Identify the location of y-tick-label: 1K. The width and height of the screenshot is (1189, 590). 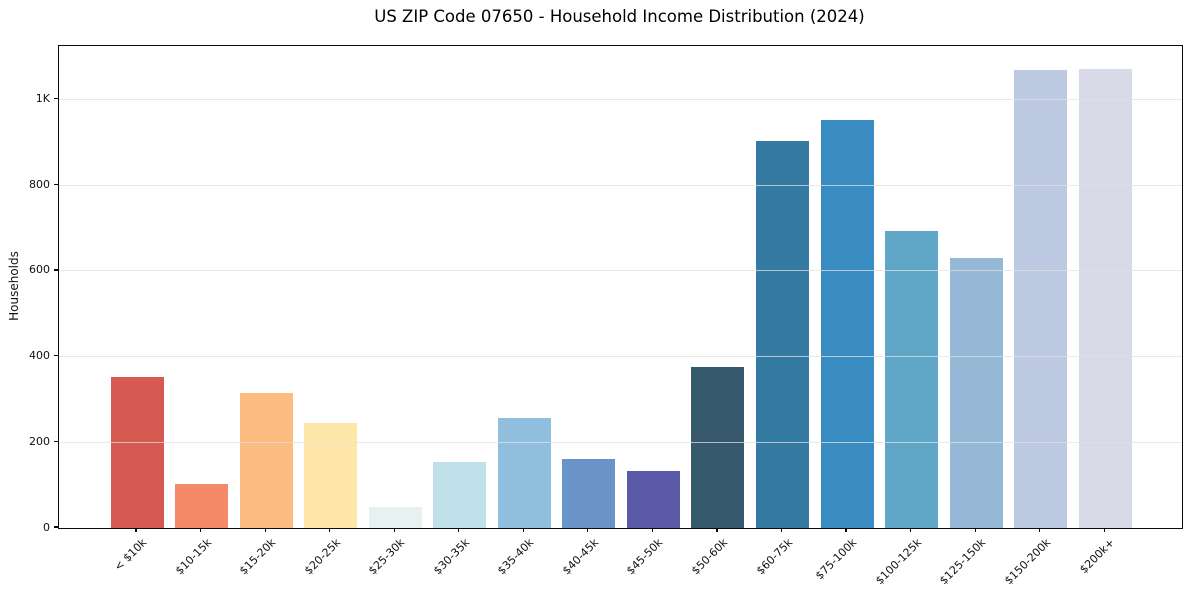
(42, 99).